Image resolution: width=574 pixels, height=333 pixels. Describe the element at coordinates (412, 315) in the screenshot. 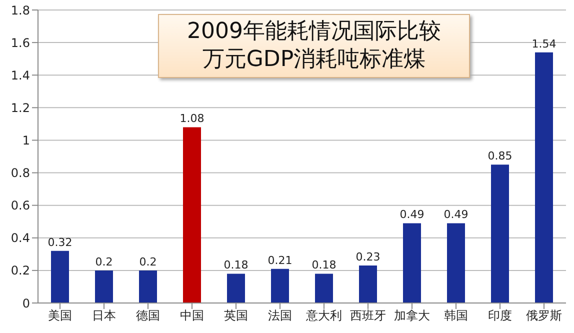

I see `x-tick-label: 加拿大` at that location.